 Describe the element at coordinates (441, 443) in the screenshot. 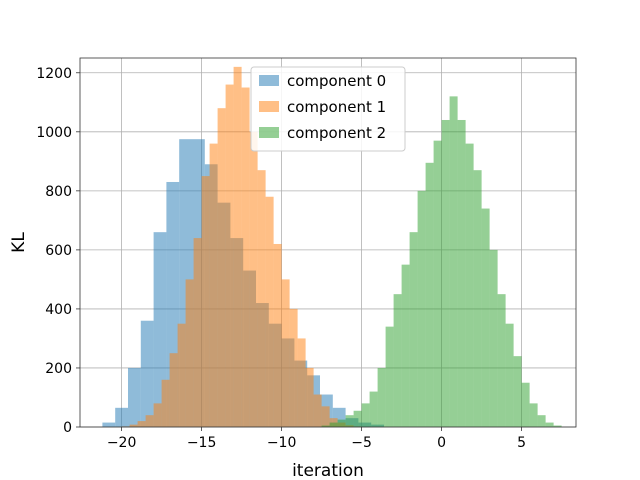

I see `x-tick-label: 0` at that location.